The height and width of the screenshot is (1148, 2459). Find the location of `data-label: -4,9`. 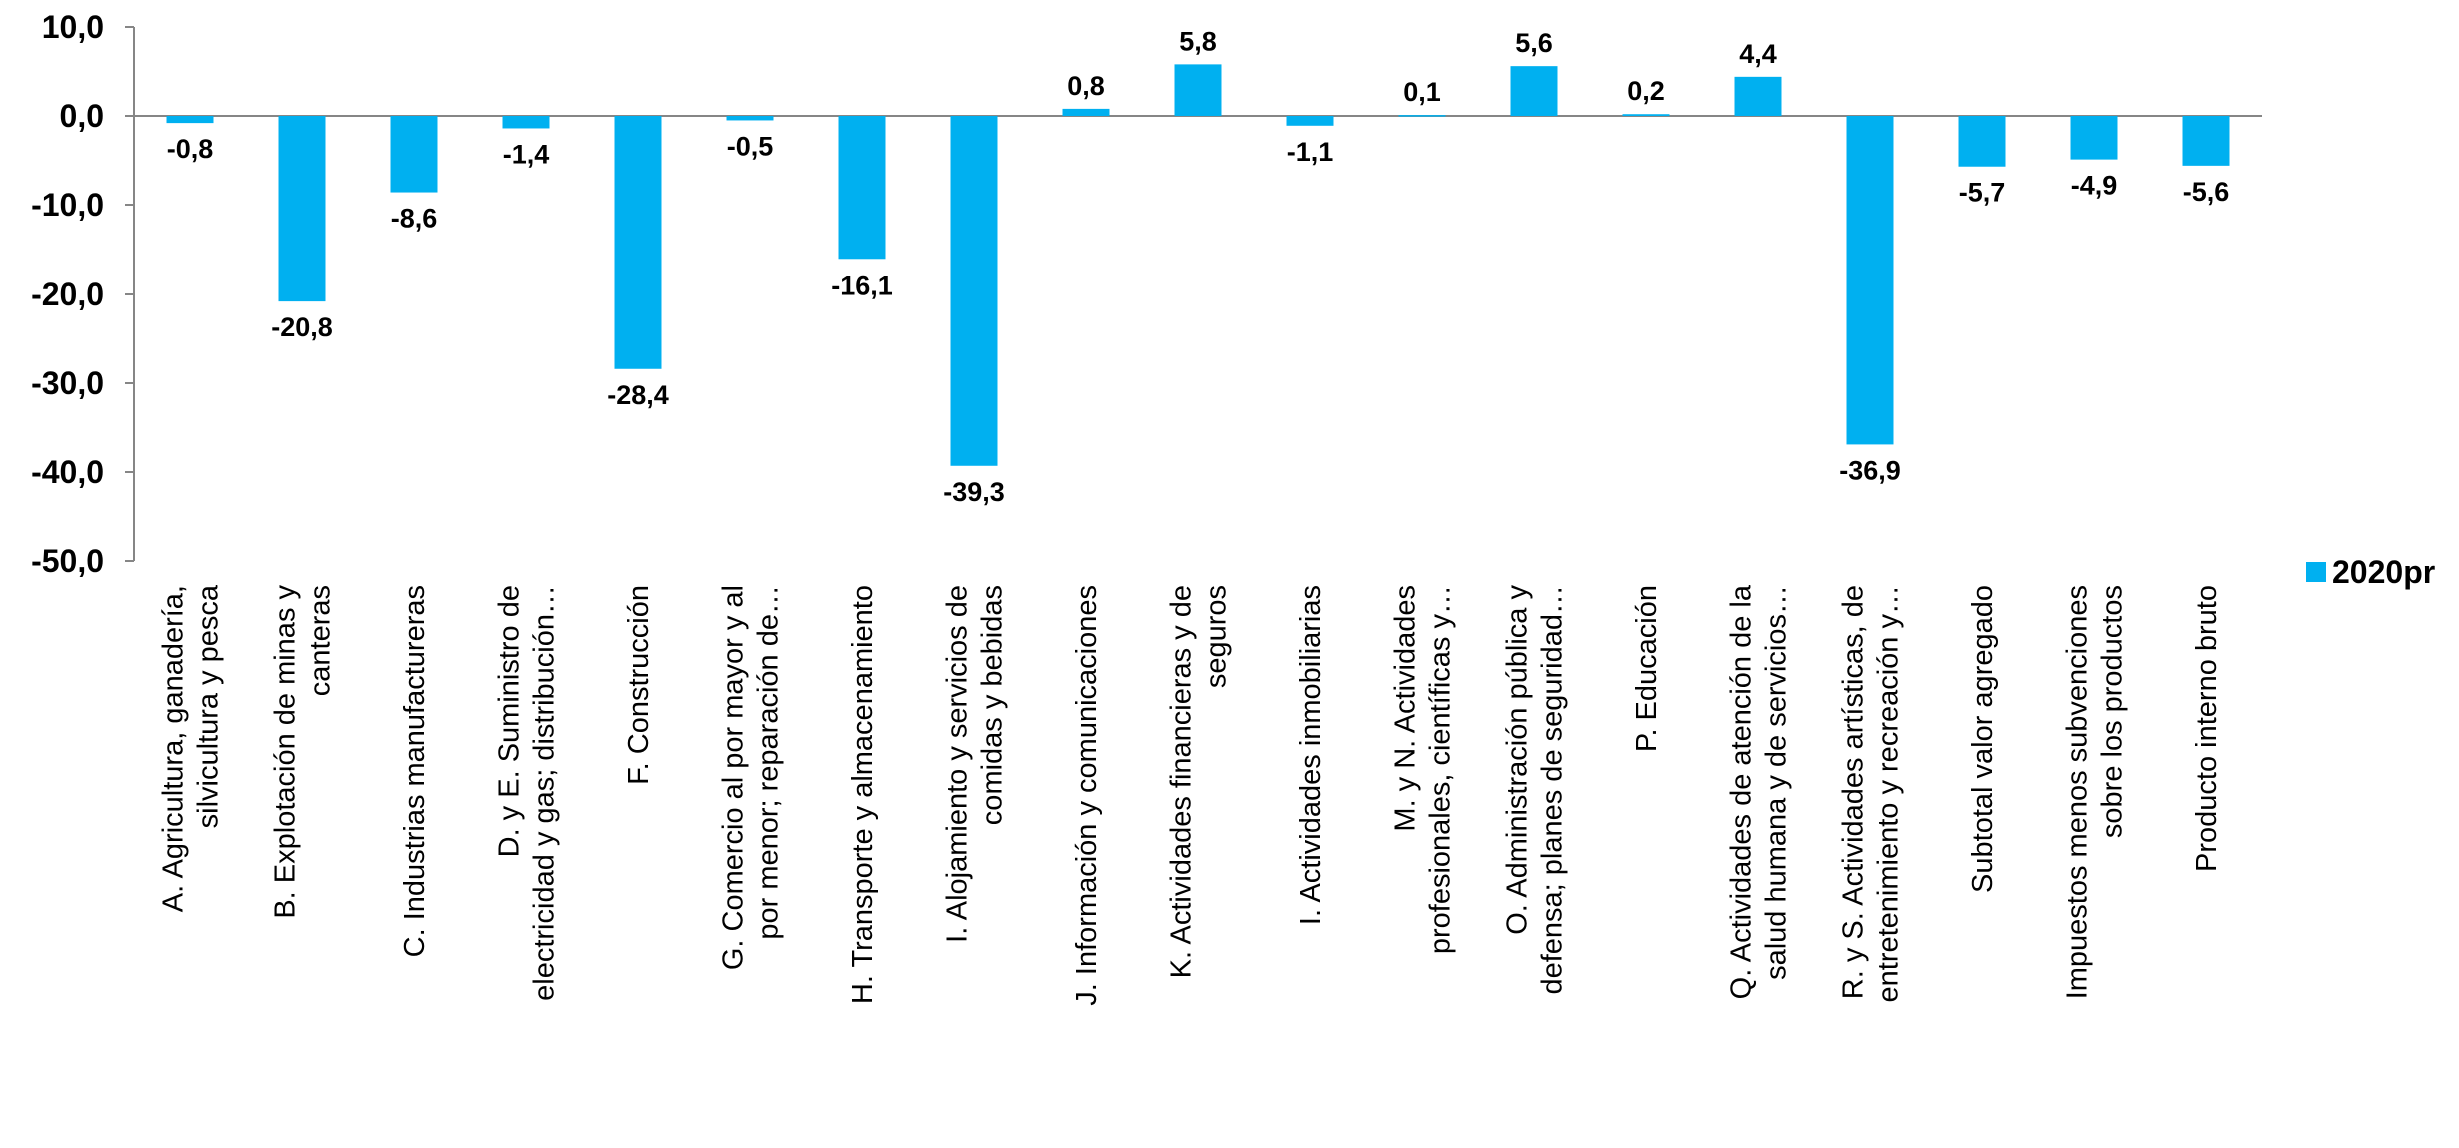

data-label: -4,9 is located at coordinates (2094, 186).